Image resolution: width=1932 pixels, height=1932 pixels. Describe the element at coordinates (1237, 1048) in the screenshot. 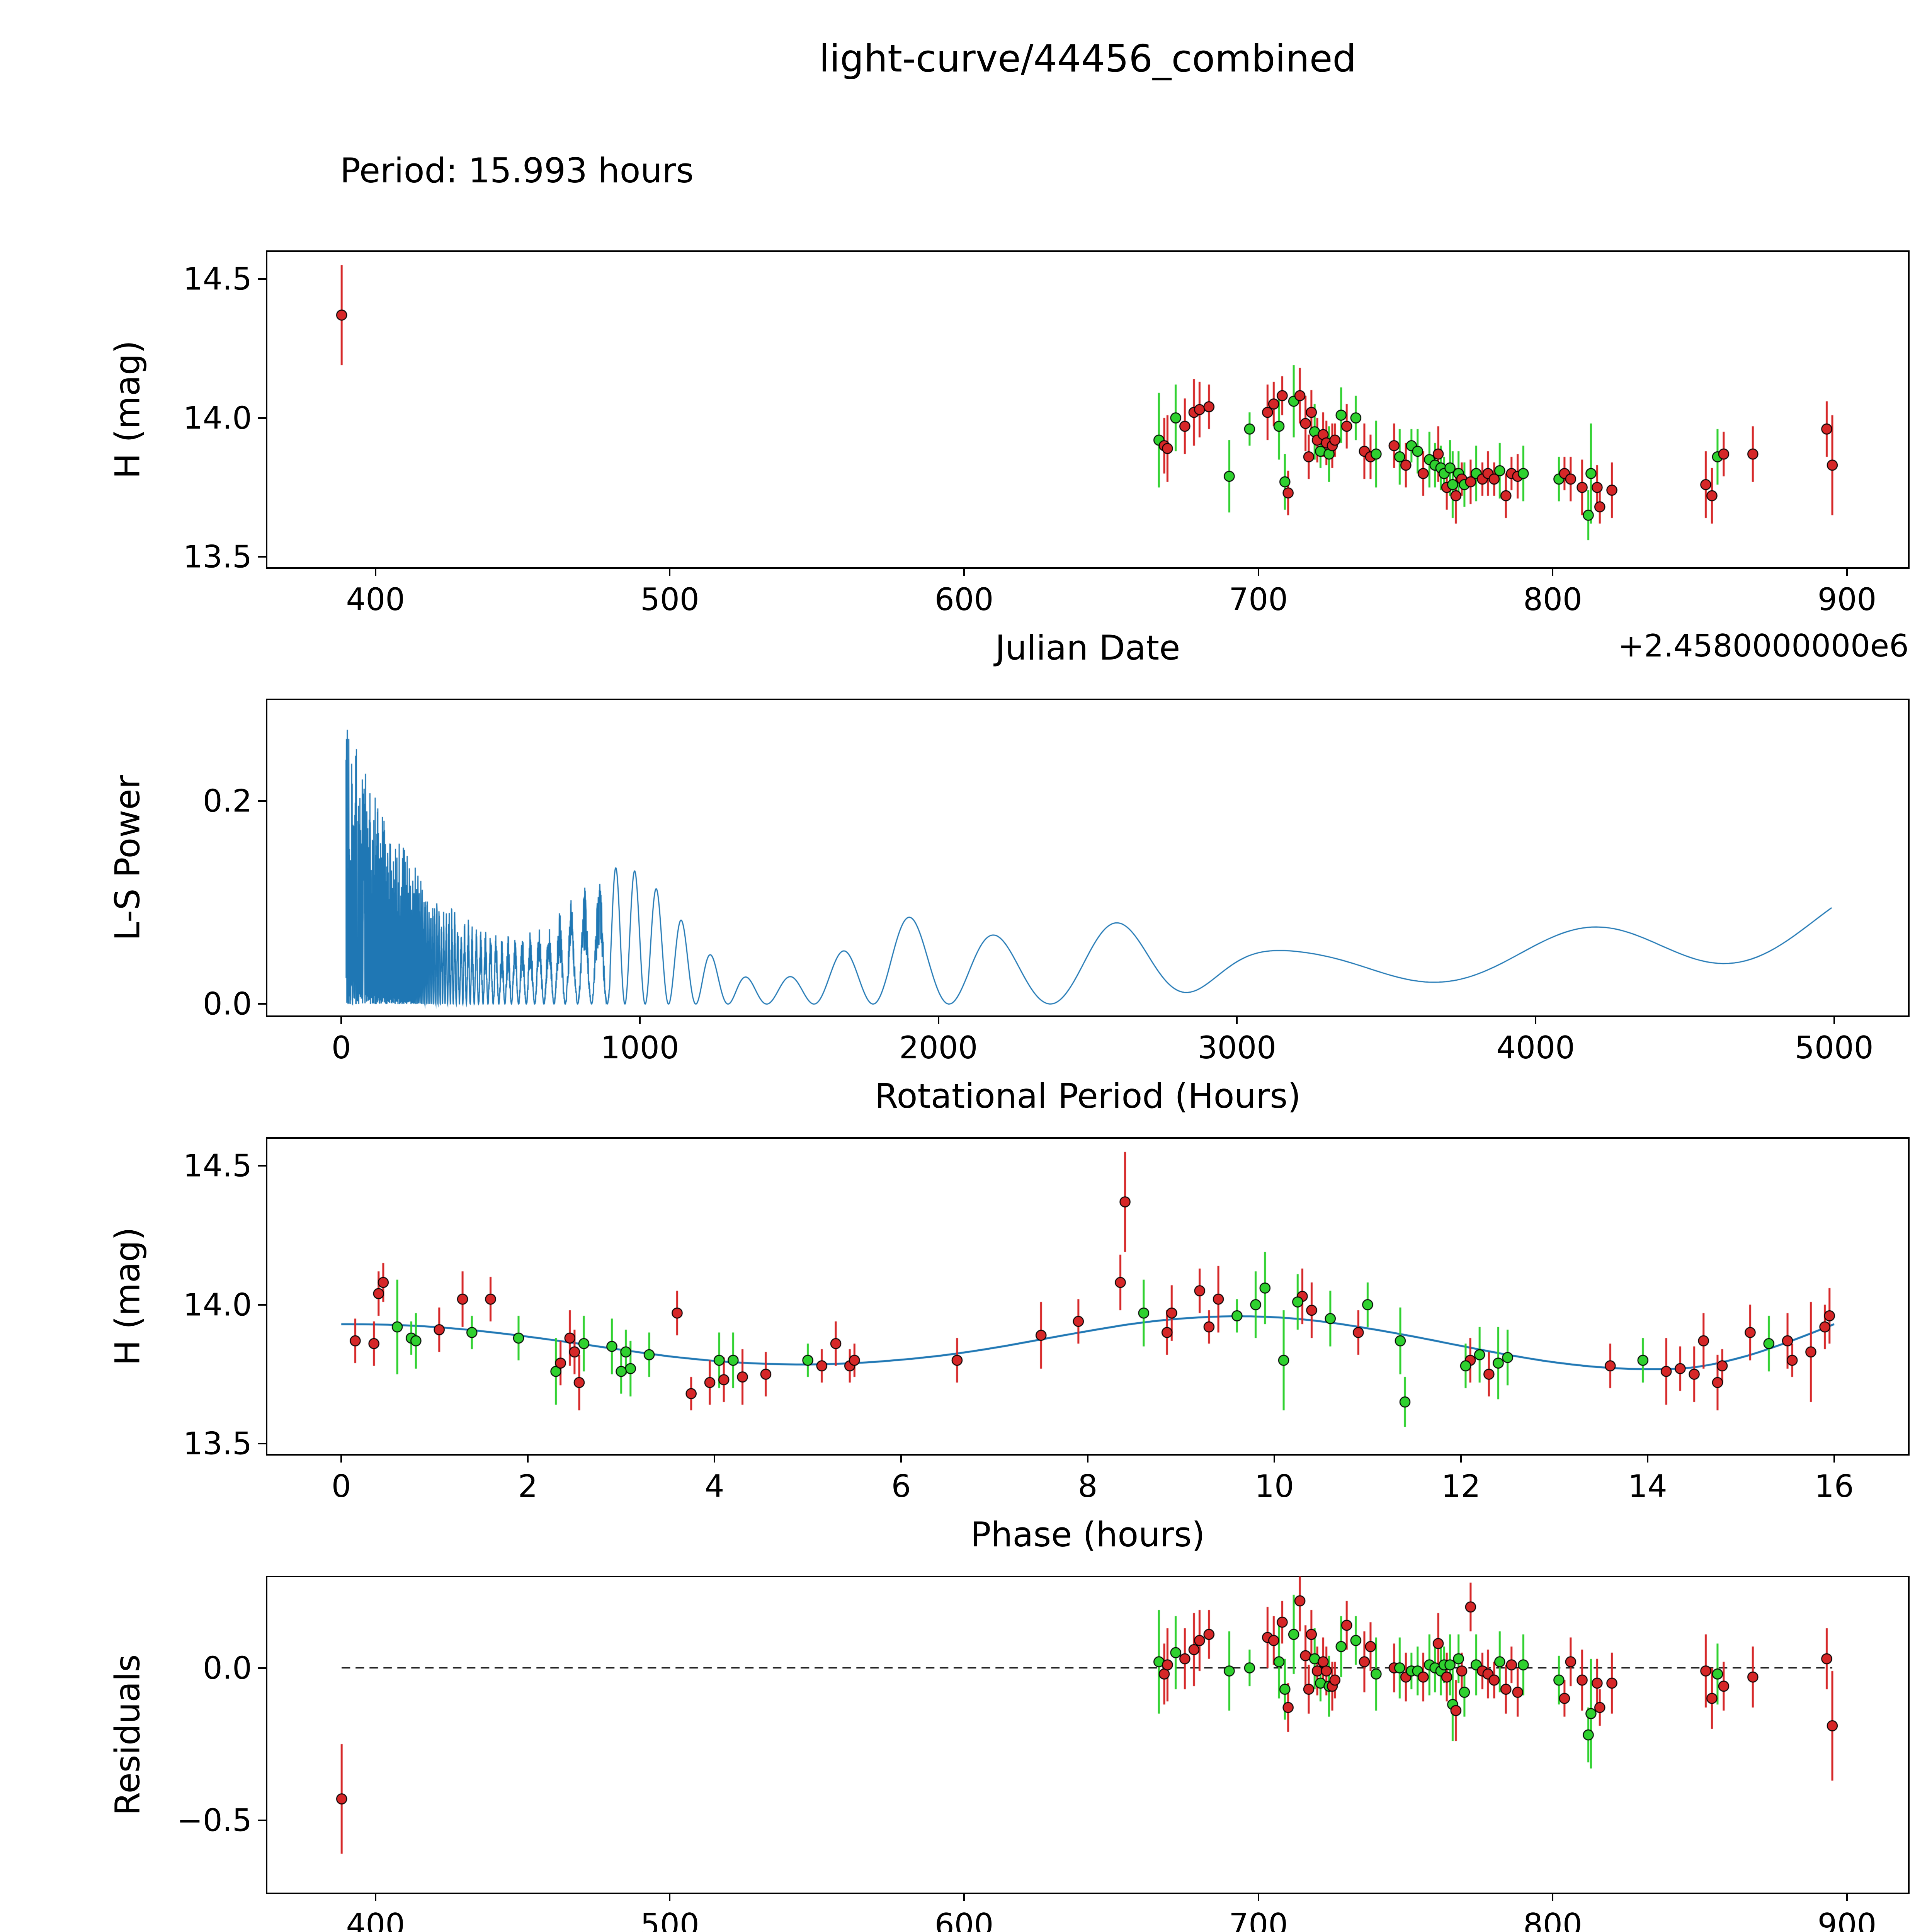

I see `x-tick-label: 3000` at that location.